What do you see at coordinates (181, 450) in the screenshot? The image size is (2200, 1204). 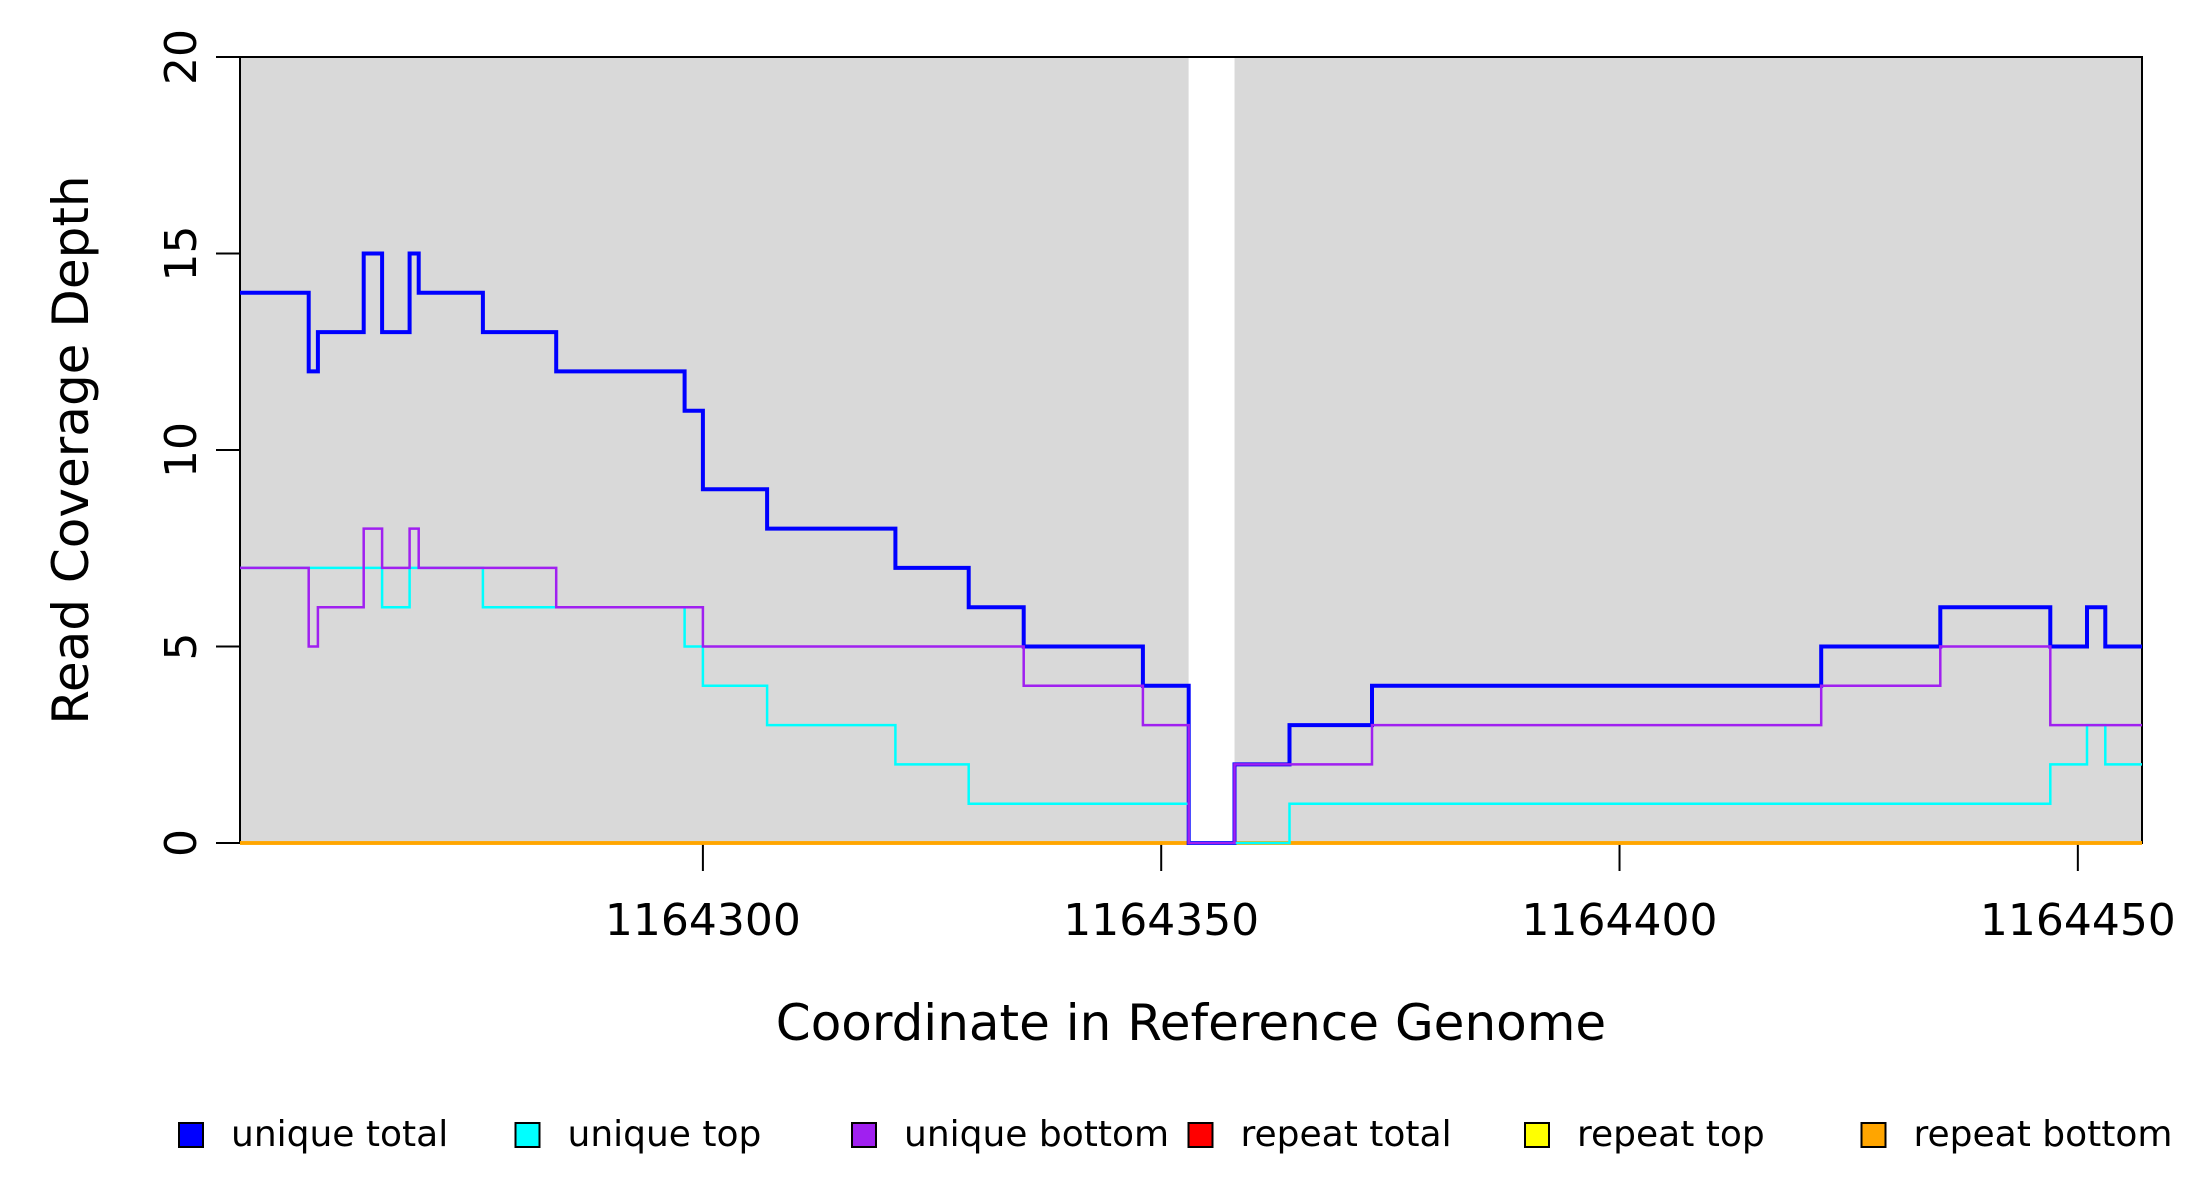 I see `y-tick-label: 10` at bounding box center [181, 450].